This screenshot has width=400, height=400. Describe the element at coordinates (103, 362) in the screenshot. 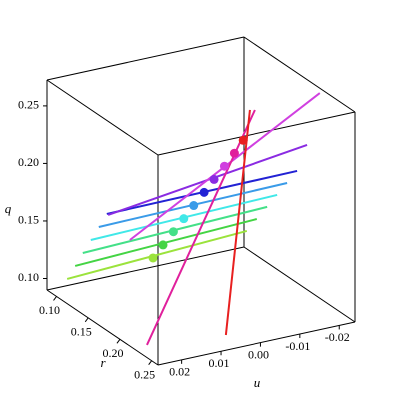

I see `y-axis-title: r` at that location.